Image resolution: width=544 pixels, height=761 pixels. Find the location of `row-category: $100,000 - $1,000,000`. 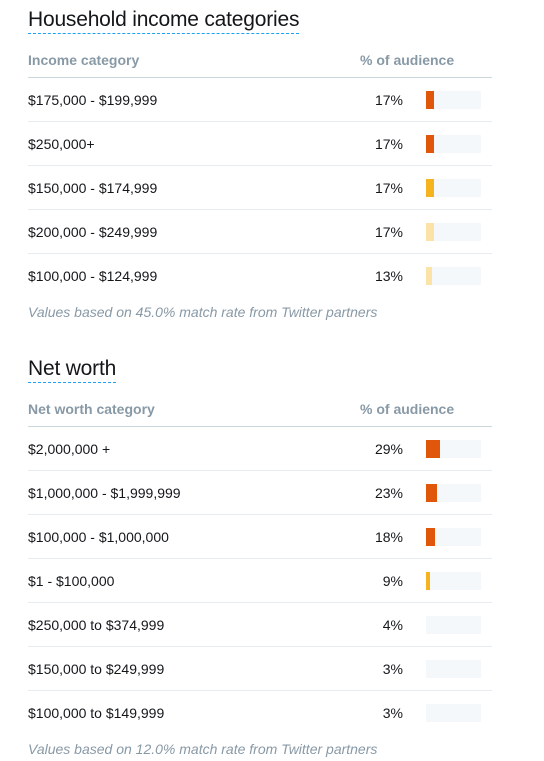

row-category: $100,000 - $1,000,000 is located at coordinates (98, 537).